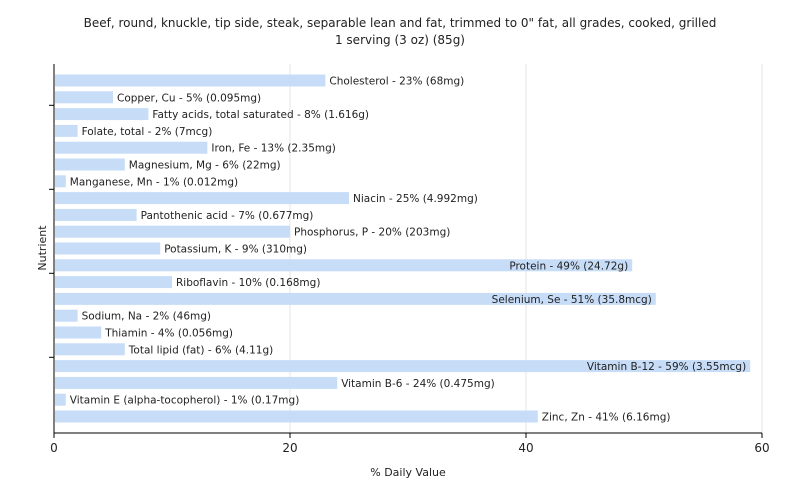  What do you see at coordinates (200, 350) in the screenshot?
I see `bar-label: Total lipid (fat) - 6% (4.11g)` at bounding box center [200, 350].